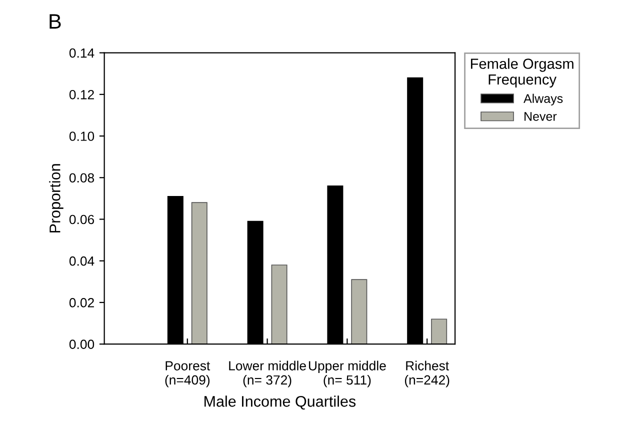 This screenshot has width=640, height=440. Describe the element at coordinates (81, 53) in the screenshot. I see `y-tick-label: 0.14` at that location.